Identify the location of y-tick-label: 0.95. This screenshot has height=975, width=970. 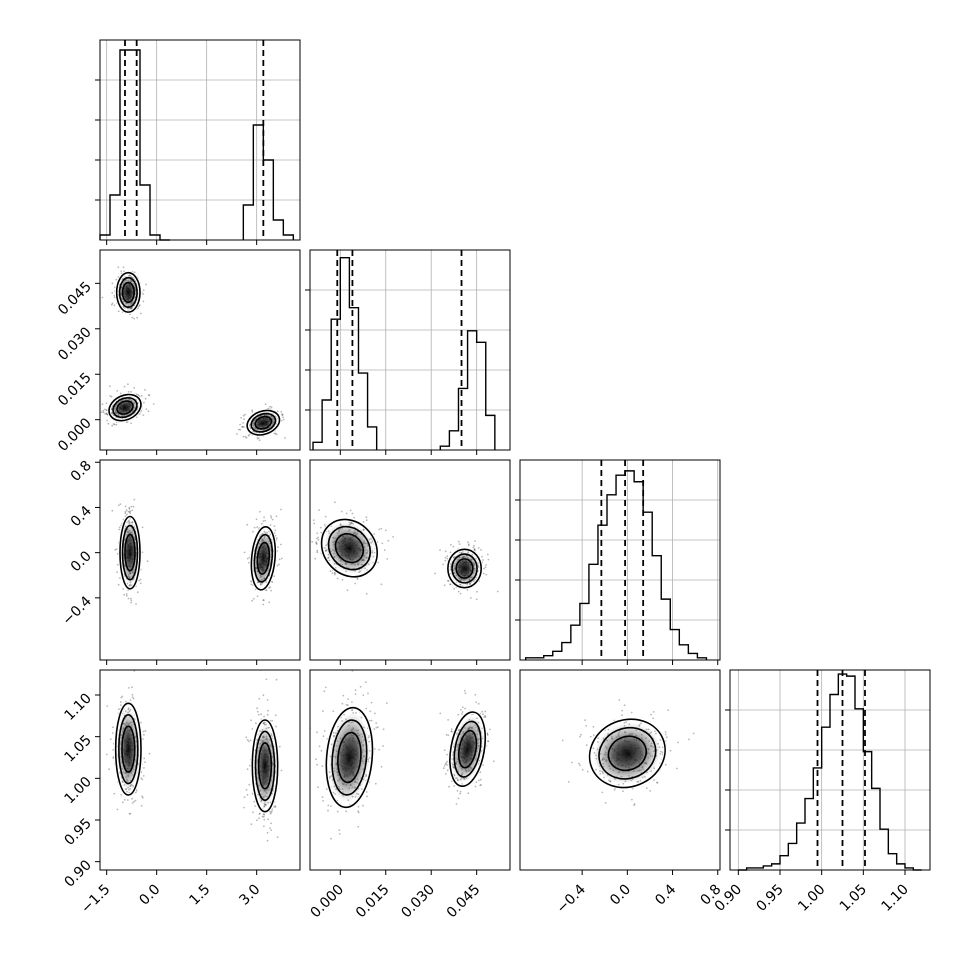
(77, 832).